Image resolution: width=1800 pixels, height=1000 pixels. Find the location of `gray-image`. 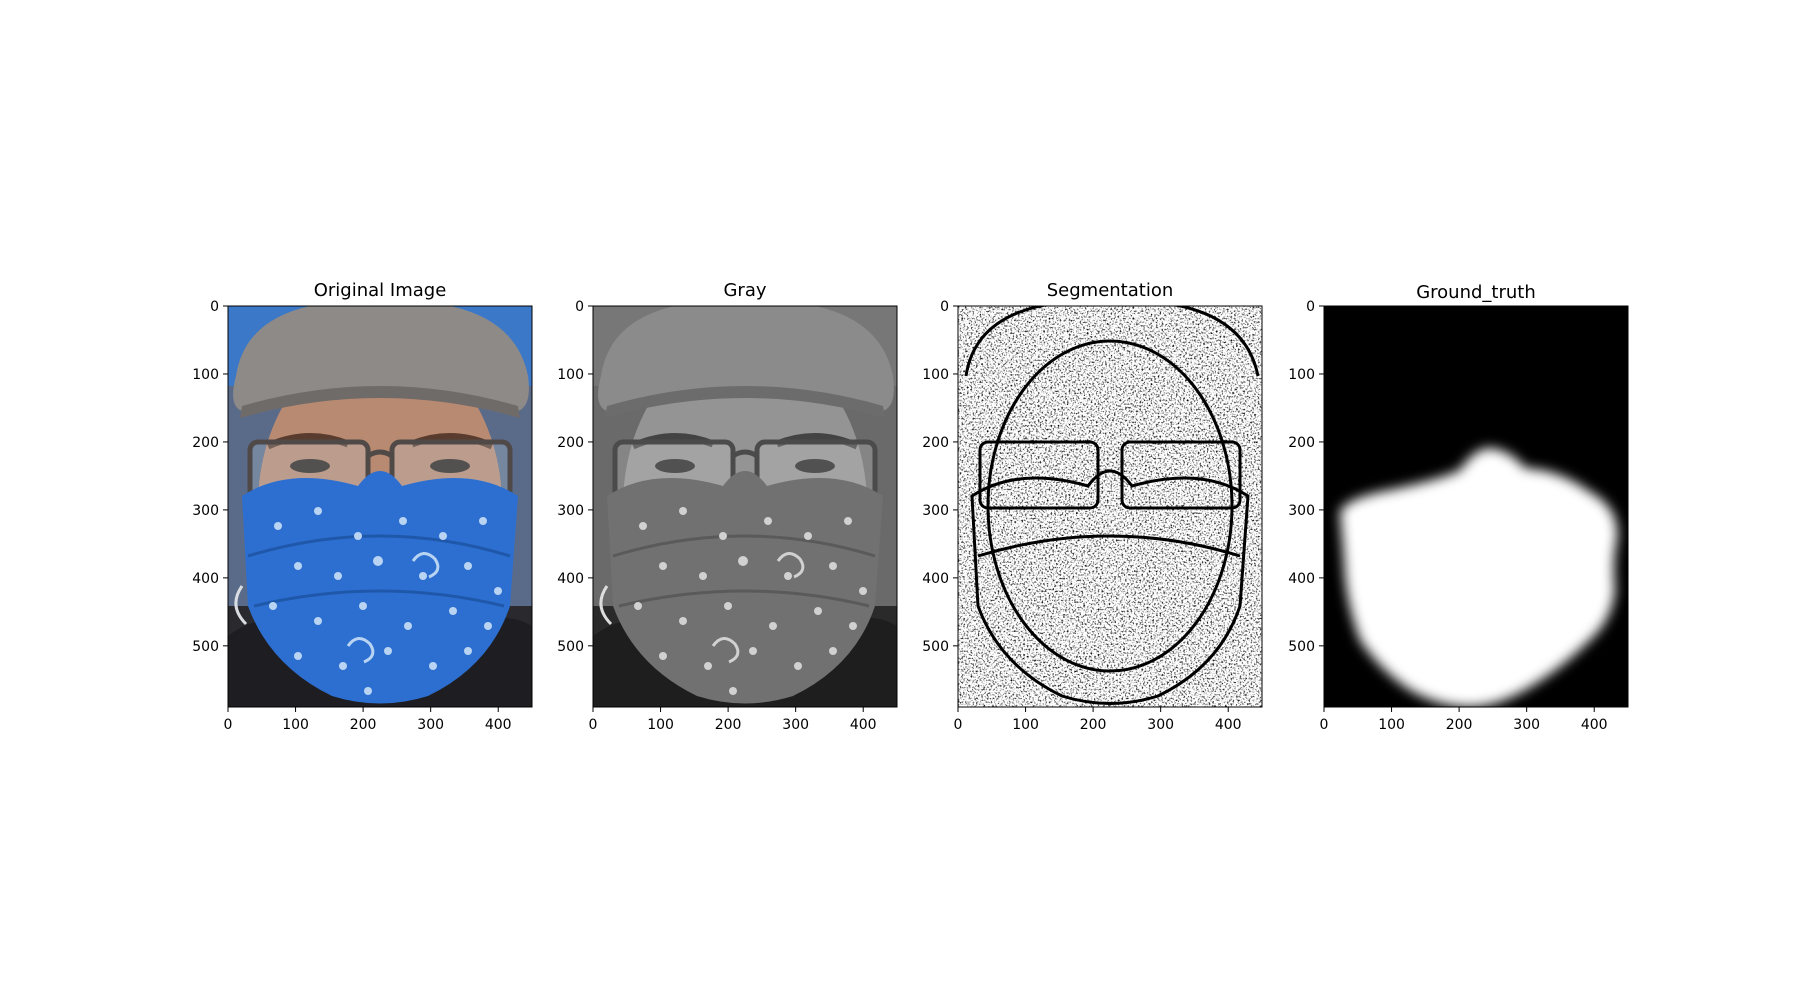

gray-image is located at coordinates (745, 504).